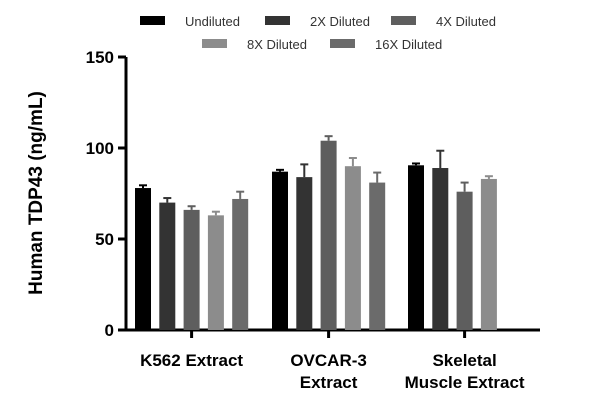 The width and height of the screenshot is (600, 417). Describe the element at coordinates (466, 21) in the screenshot. I see `legend-label: 4X Diluted` at that location.